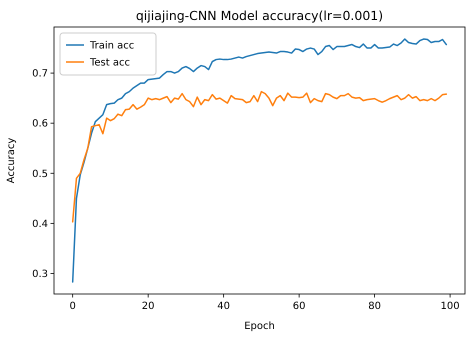 Image resolution: width=474 pixels, height=341 pixels. What do you see at coordinates (109, 63) in the screenshot?
I see `legend-label: Test acc` at bounding box center [109, 63].